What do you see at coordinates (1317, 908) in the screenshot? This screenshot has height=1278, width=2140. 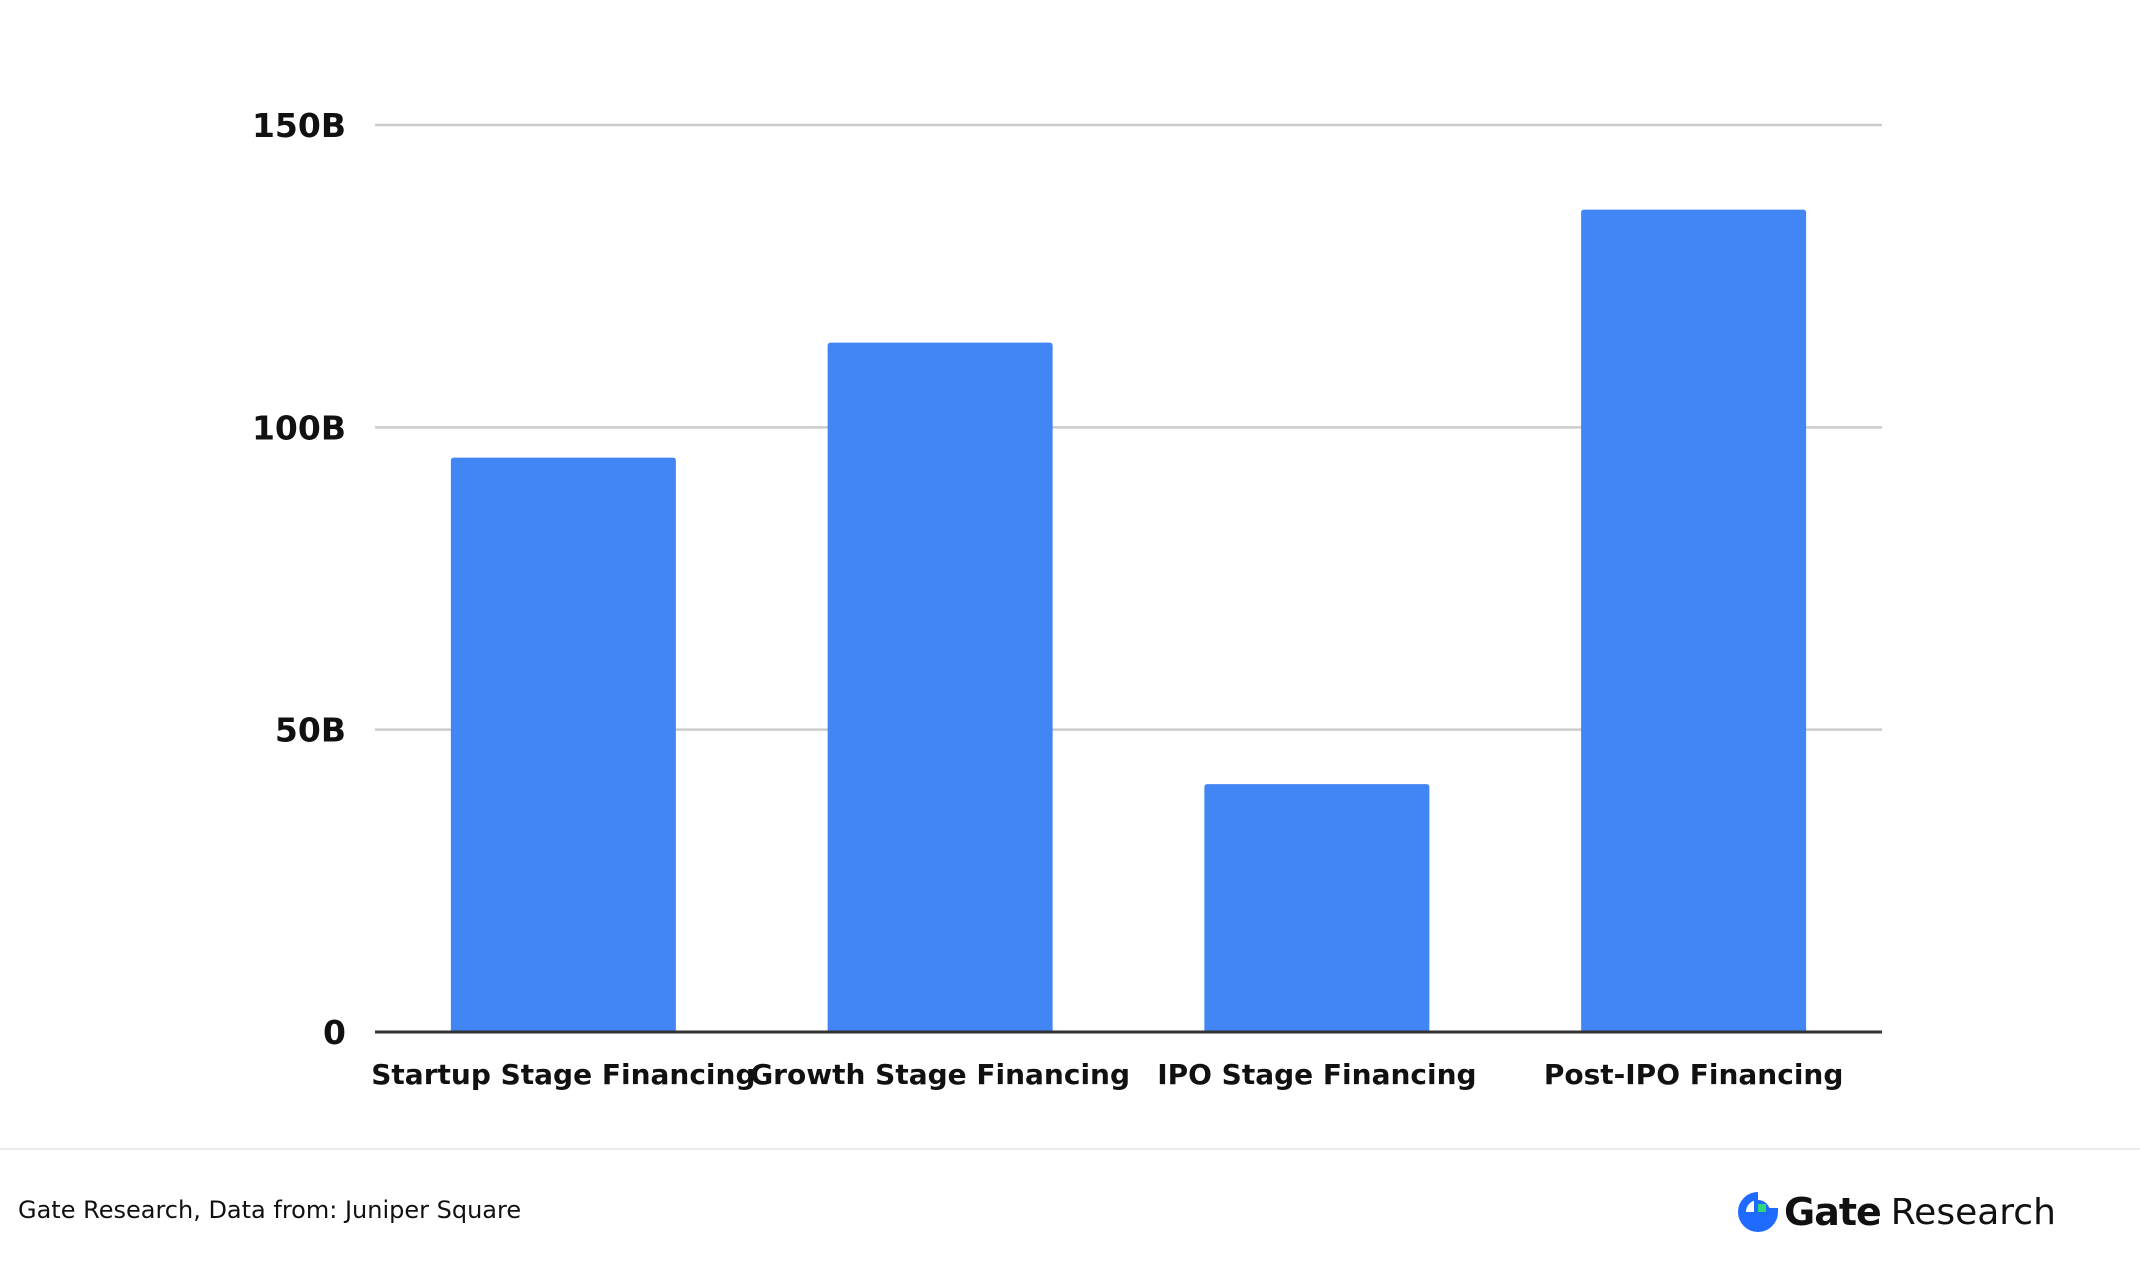 I see `bar-ipo-stage-financing` at bounding box center [1317, 908].